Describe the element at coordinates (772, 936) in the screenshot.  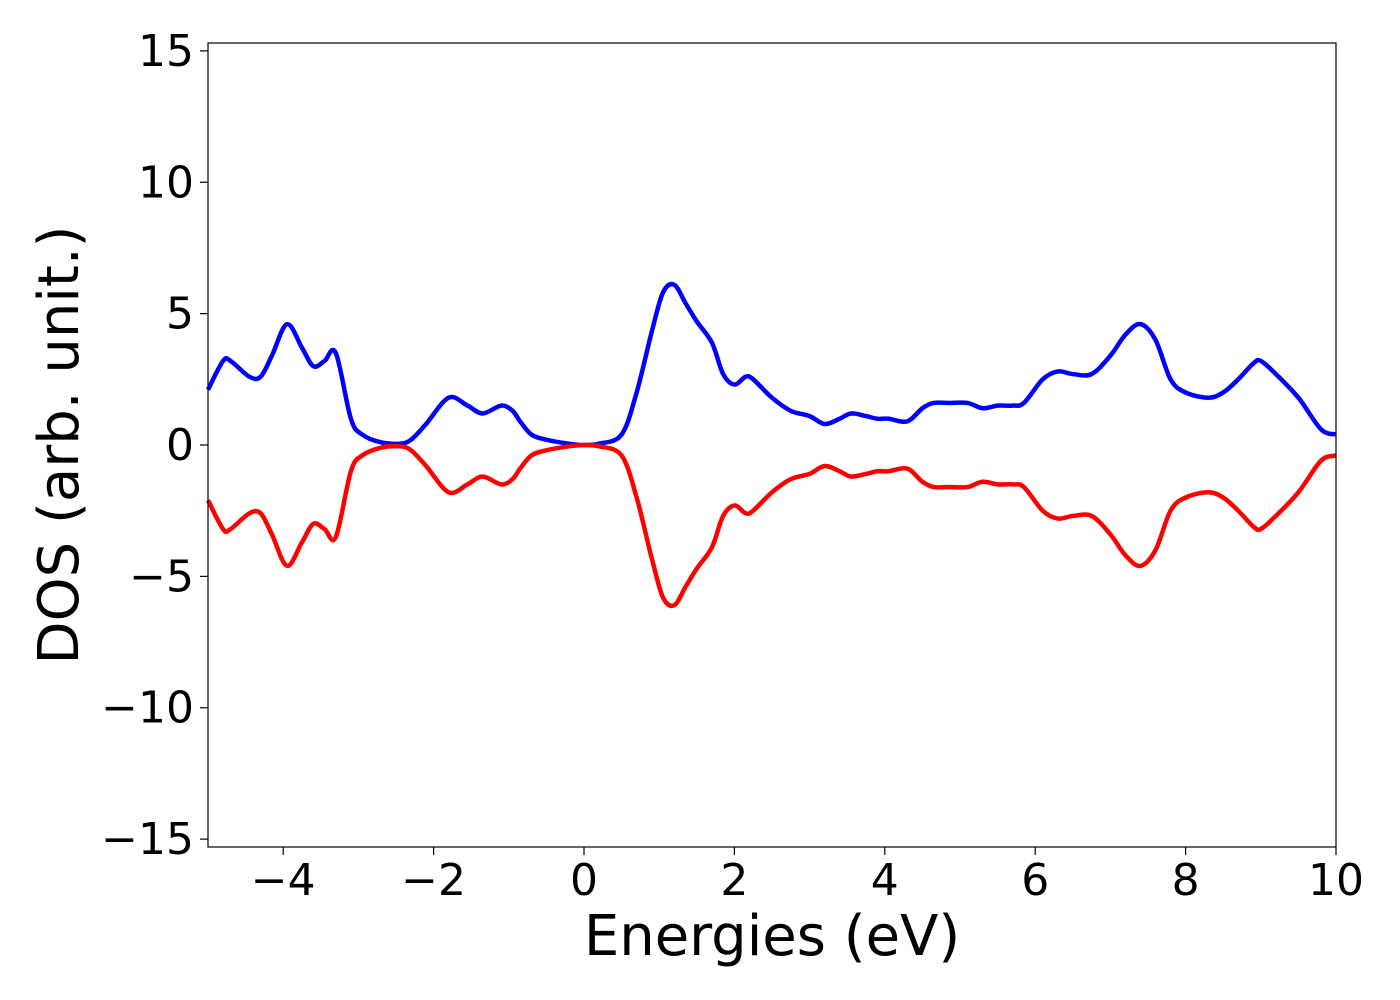
I see `x-axis-label: Energies (eV)` at that location.